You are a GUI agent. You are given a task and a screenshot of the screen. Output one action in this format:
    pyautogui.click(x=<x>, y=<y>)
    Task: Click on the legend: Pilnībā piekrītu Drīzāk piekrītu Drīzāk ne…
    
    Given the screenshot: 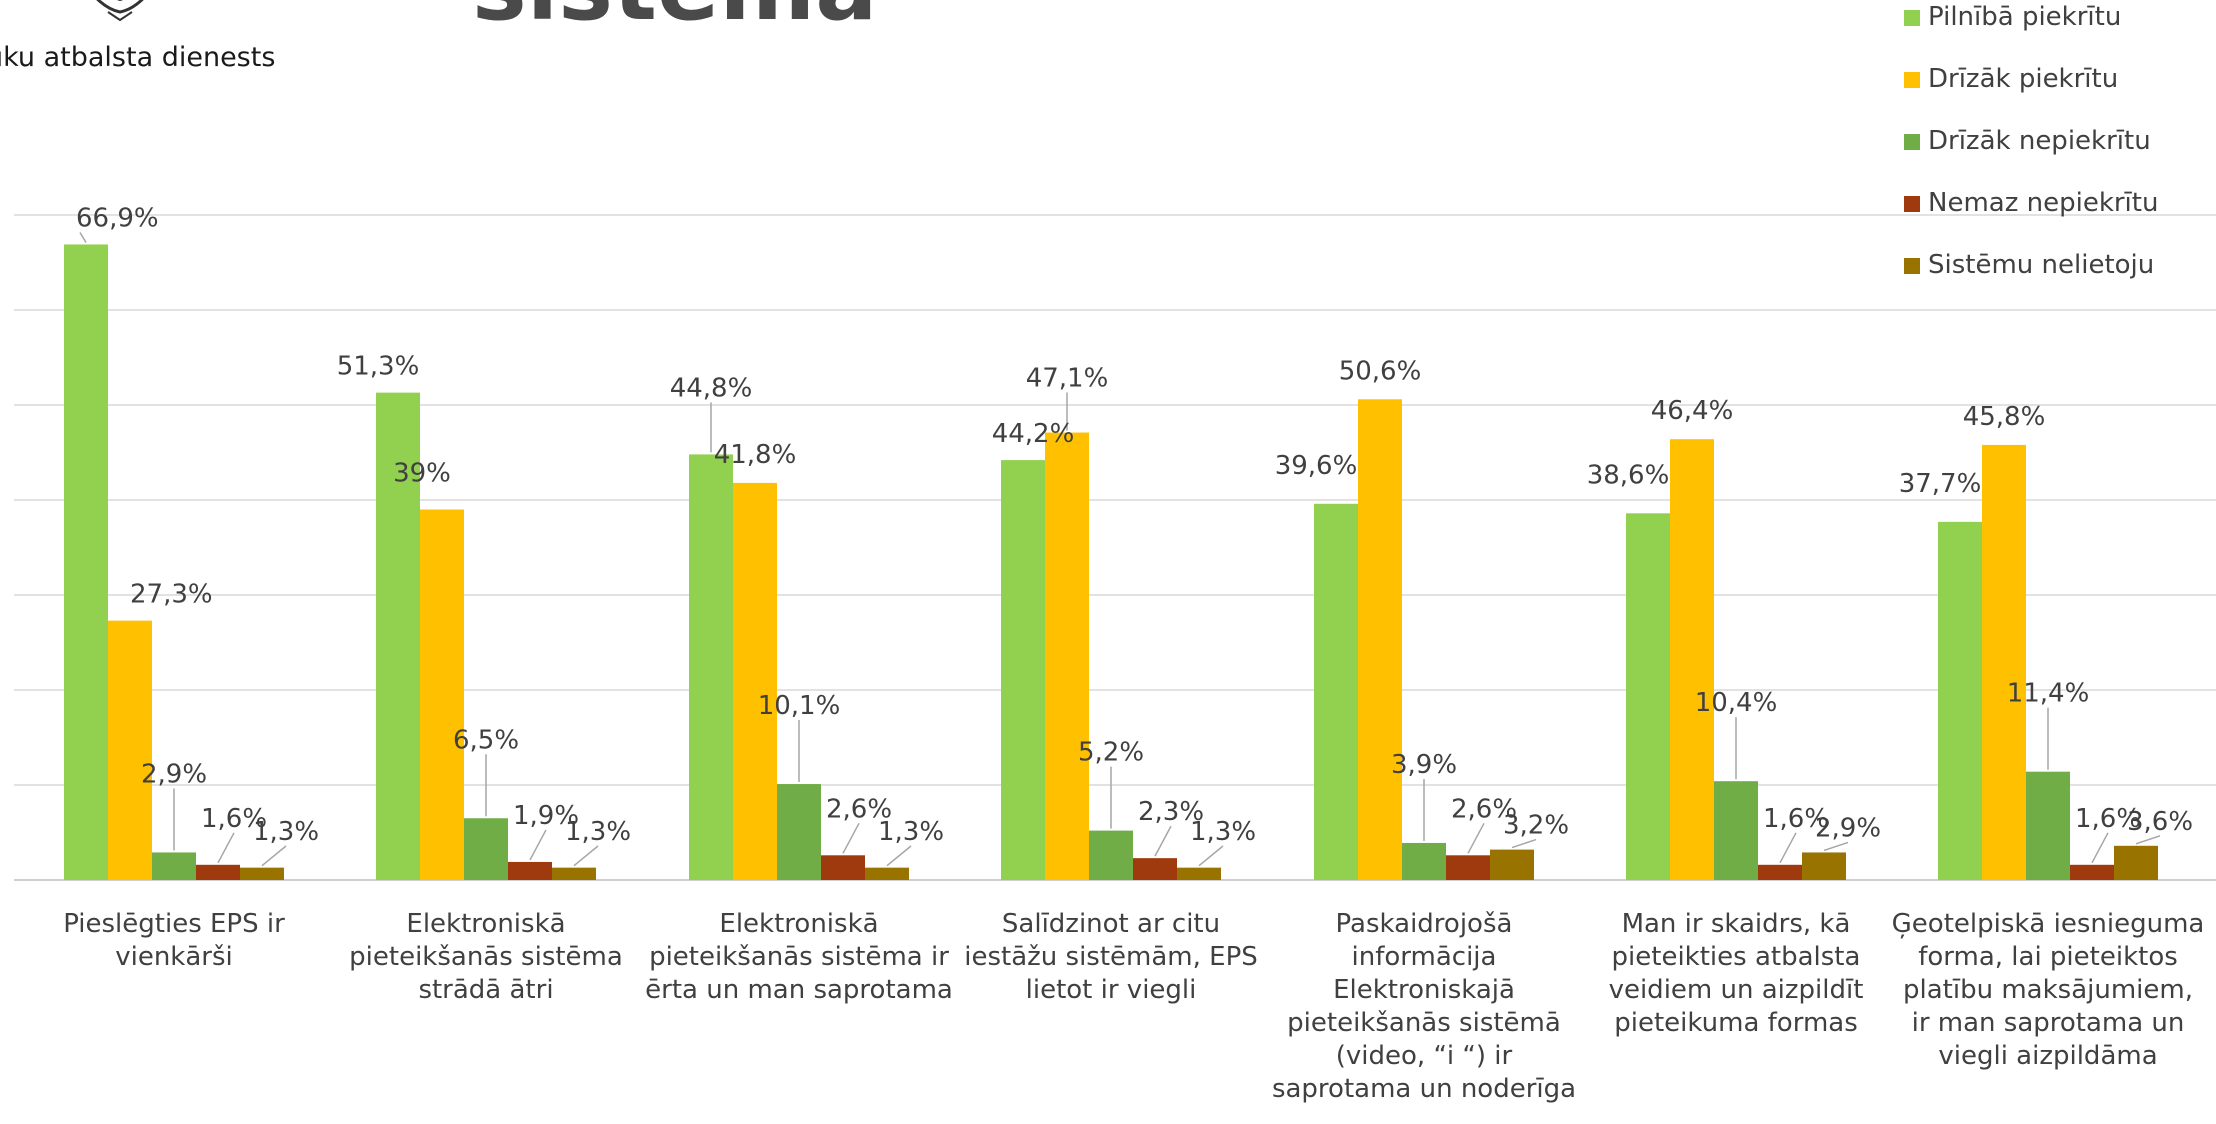 What is the action you would take?
    pyautogui.click(x=2031, y=141)
    